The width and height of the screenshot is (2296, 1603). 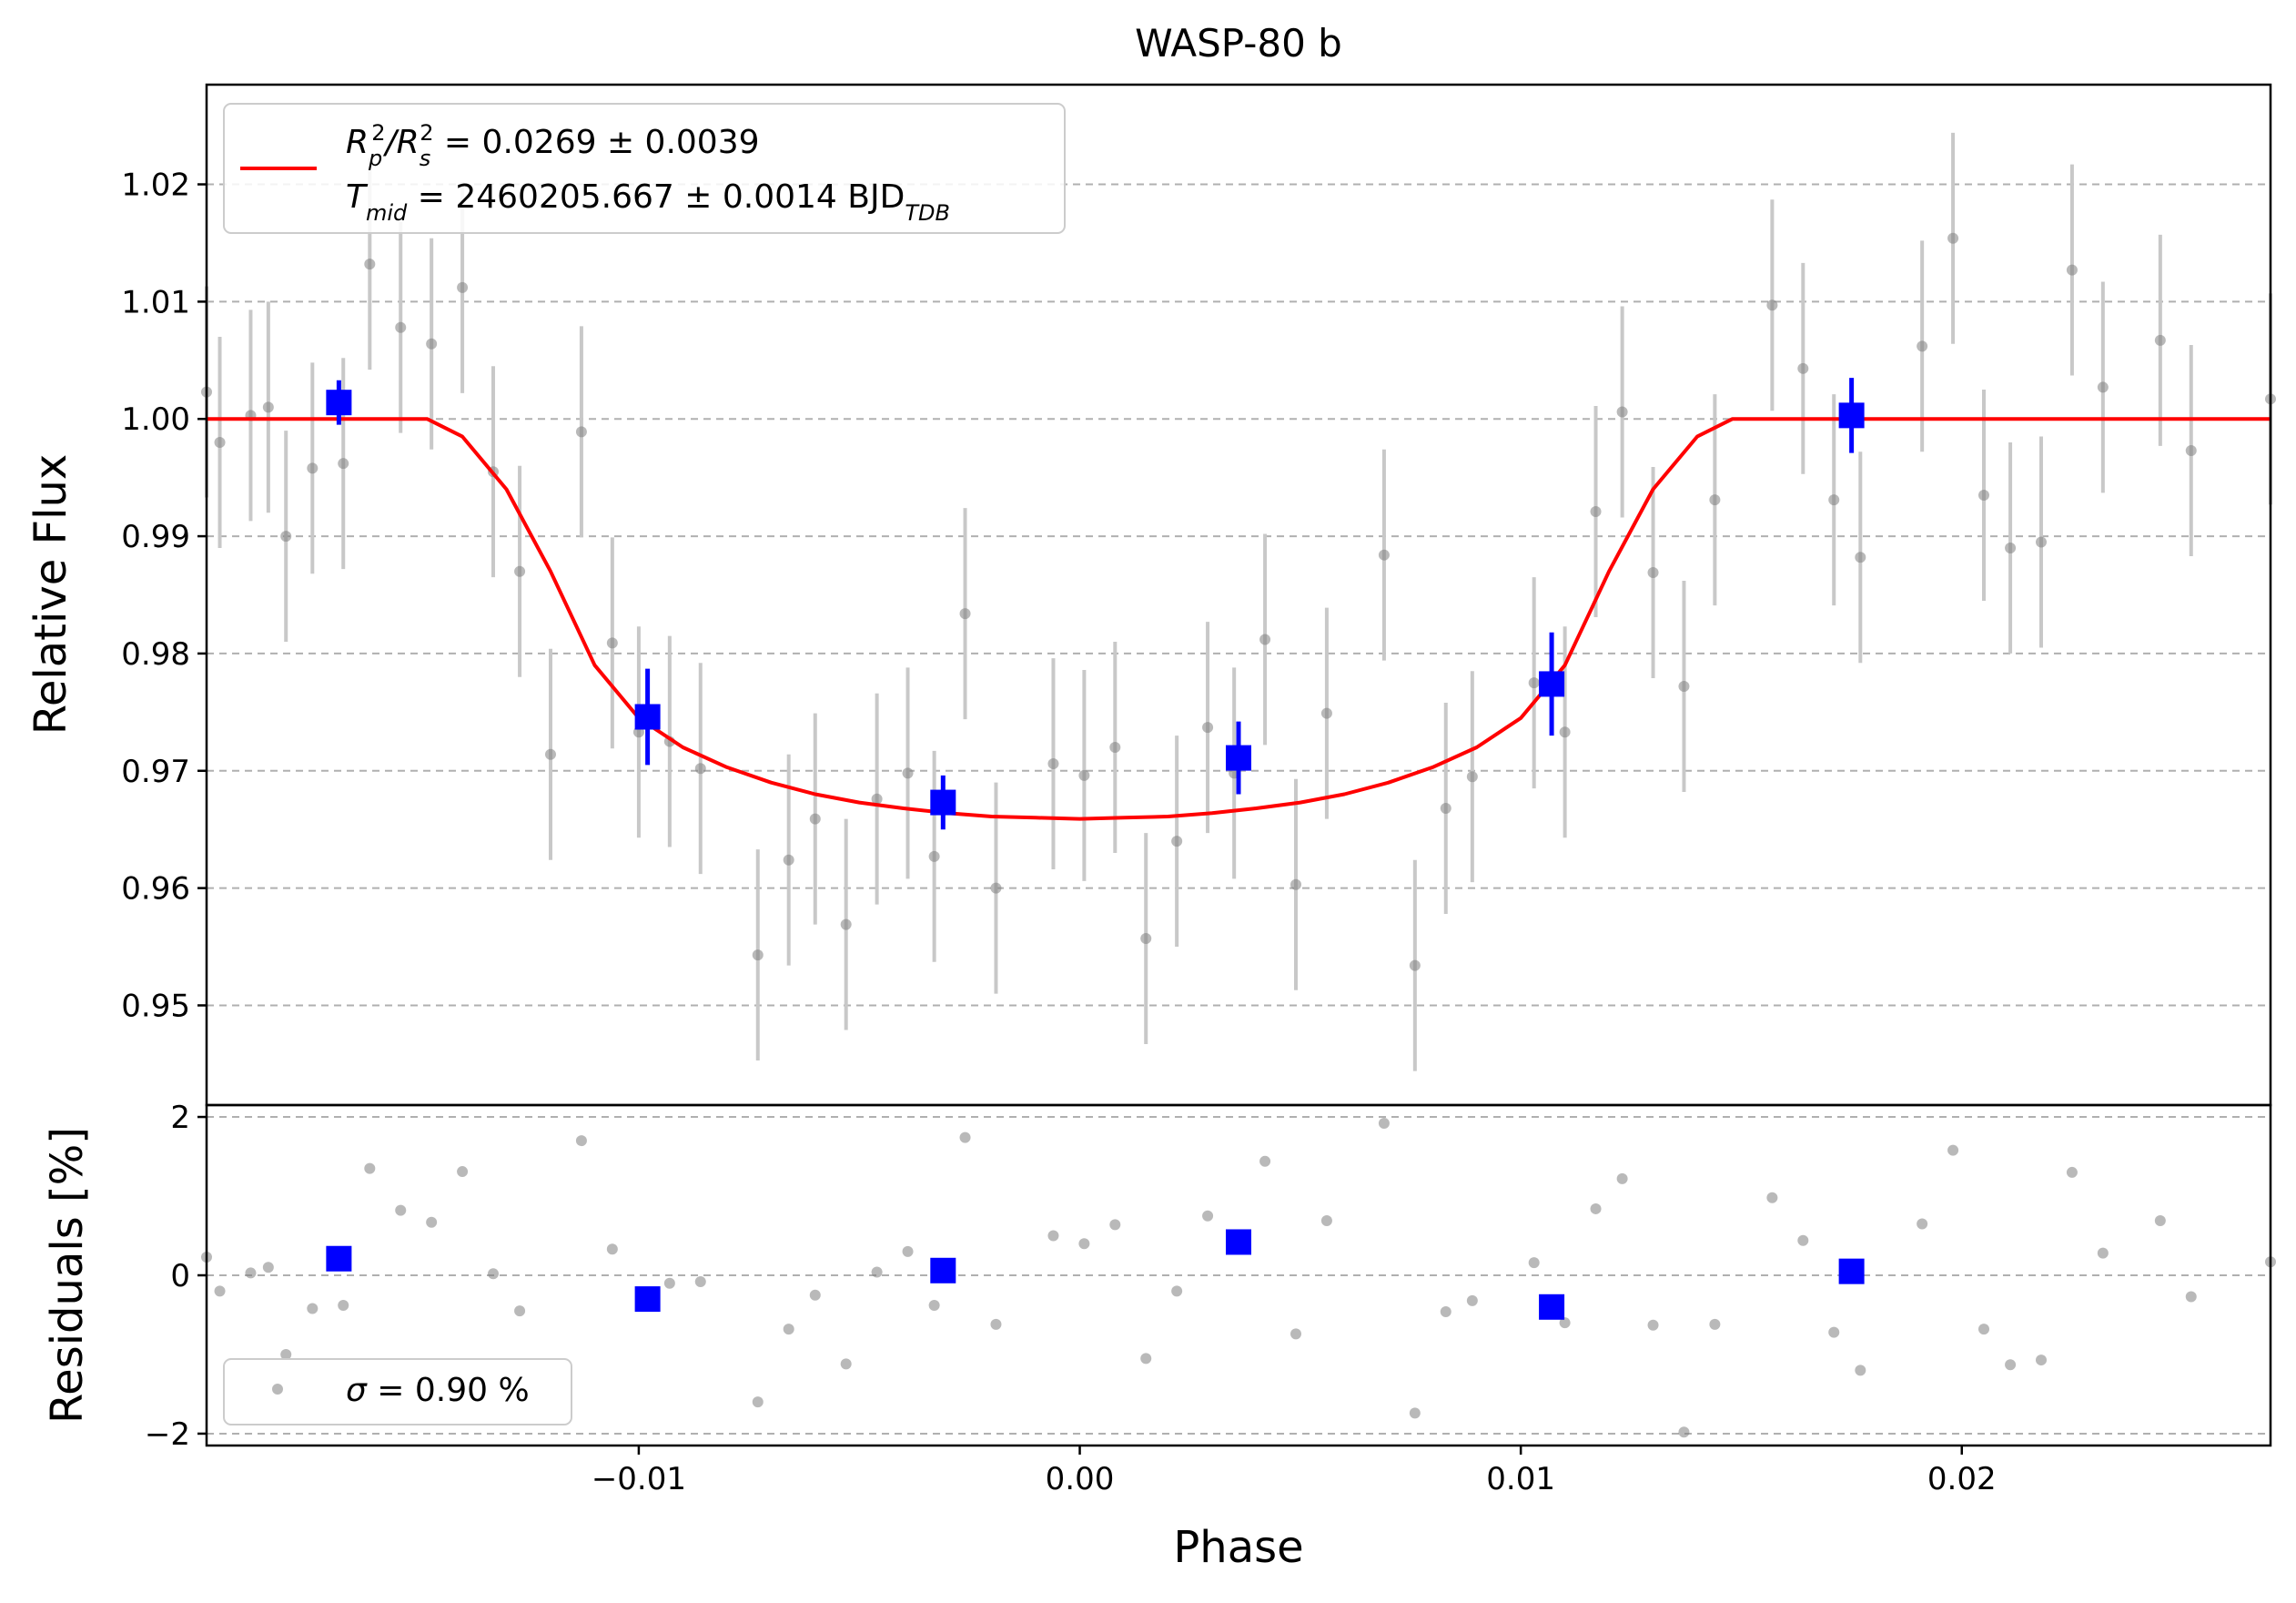 What do you see at coordinates (1294, 1471) in the screenshot?
I see `residual-xticks: −0.01 0.00 0.01 0.02` at bounding box center [1294, 1471].